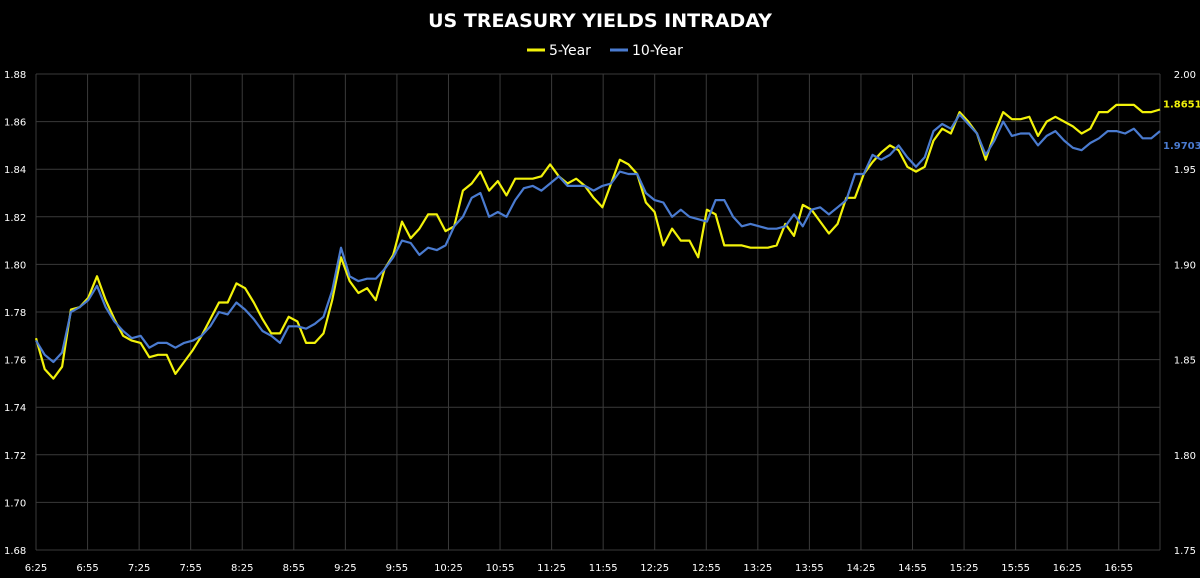  I want to click on y-left-tick-label: 1.88, so click(15, 75).